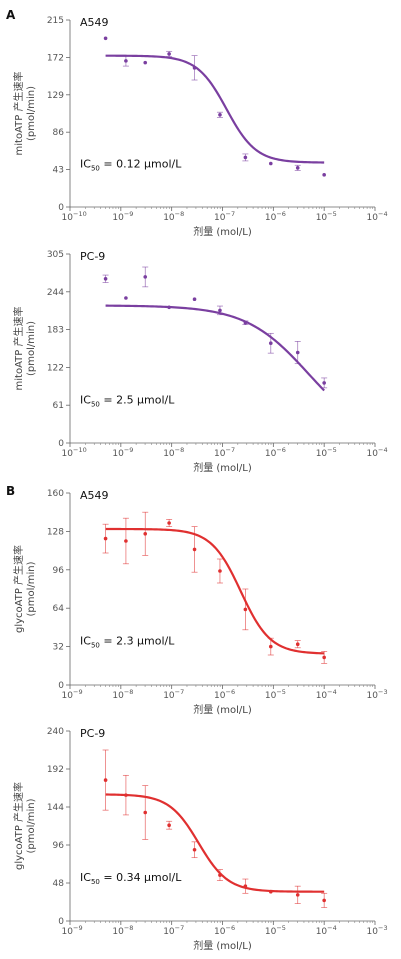  I want to click on y-tick-label: 61, so click(58, 406).